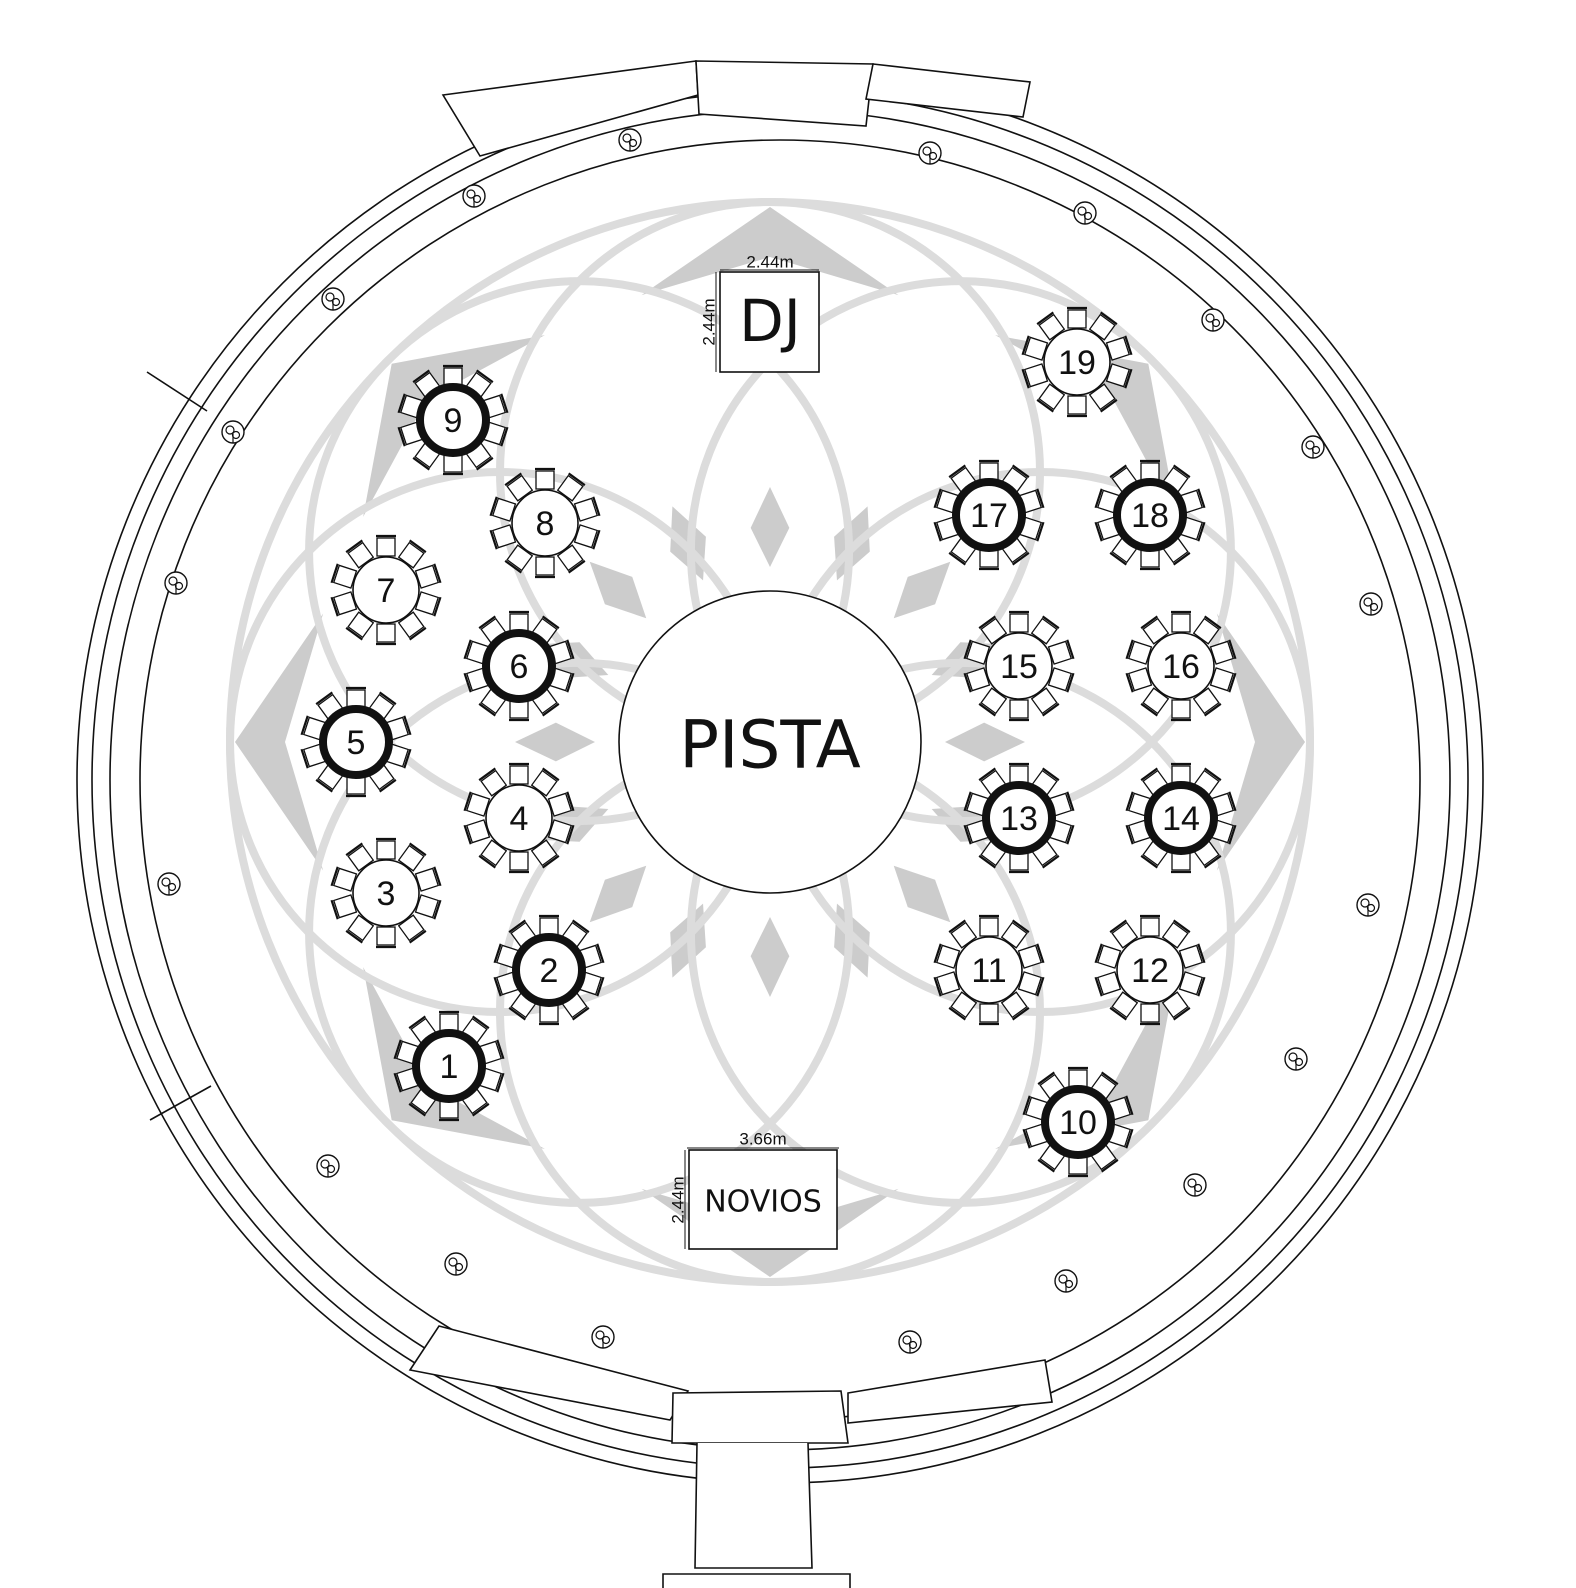 This screenshot has width=1576, height=1588. I want to click on table-number-label: 13, so click(1019, 819).